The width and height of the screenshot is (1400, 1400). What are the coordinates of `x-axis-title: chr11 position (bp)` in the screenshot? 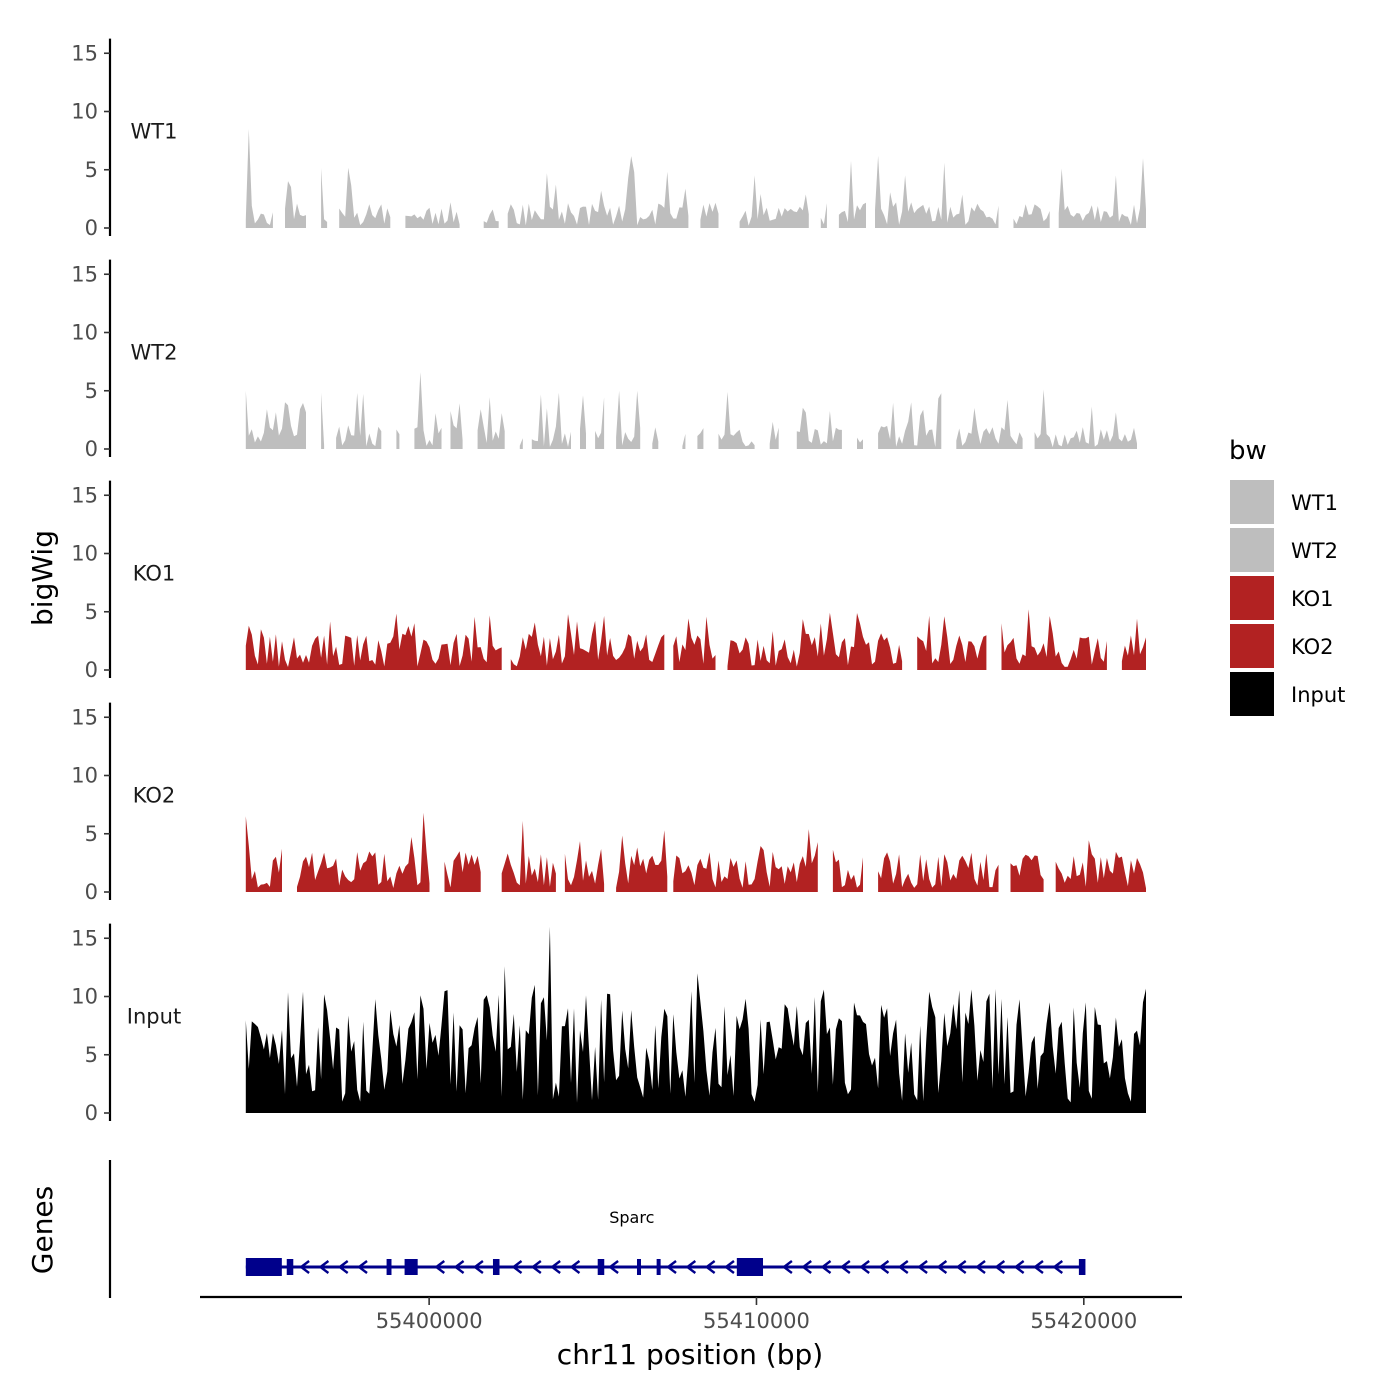 It's located at (690, 1354).